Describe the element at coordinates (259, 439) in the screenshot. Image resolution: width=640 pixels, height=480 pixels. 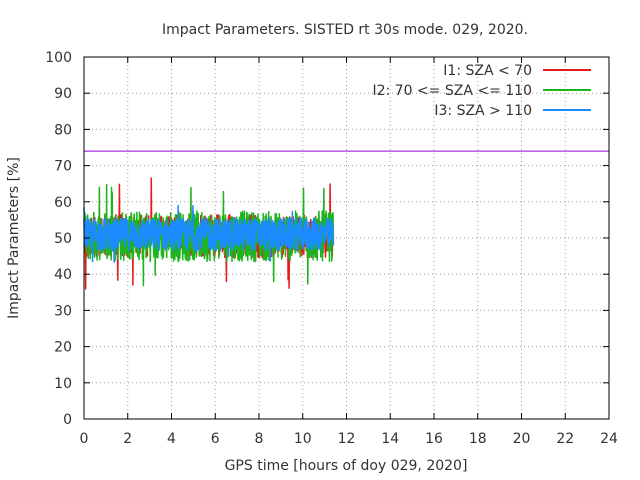
I see `x-tick-label: 8` at that location.